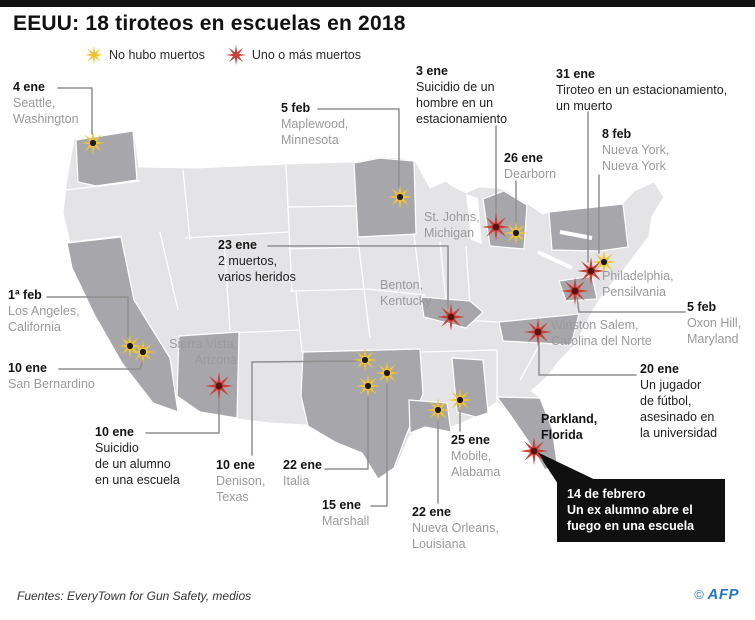  What do you see at coordinates (476, 456) in the screenshot?
I see `label-mobile: 25 ene Mobile, Alabama` at bounding box center [476, 456].